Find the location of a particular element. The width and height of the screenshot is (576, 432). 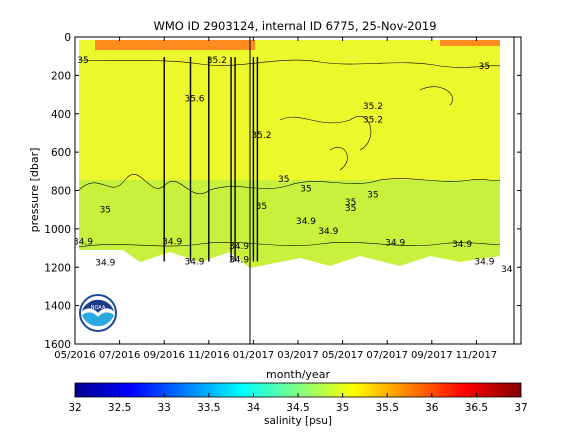

y-tick-label: 800 is located at coordinates (61, 192).